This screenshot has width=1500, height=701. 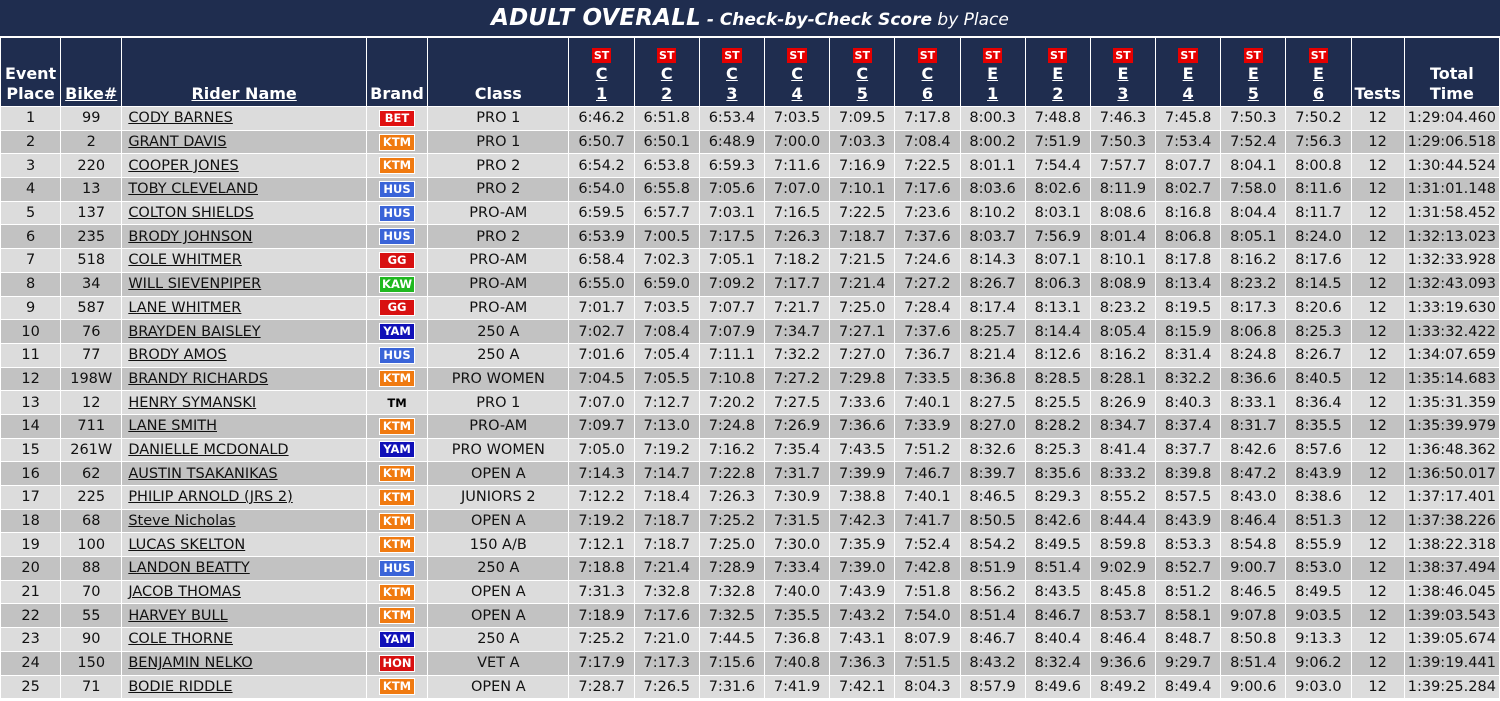 What do you see at coordinates (244, 473) in the screenshot?
I see `rider-name-link: AUSTIN TSAKANIKAS` at bounding box center [244, 473].